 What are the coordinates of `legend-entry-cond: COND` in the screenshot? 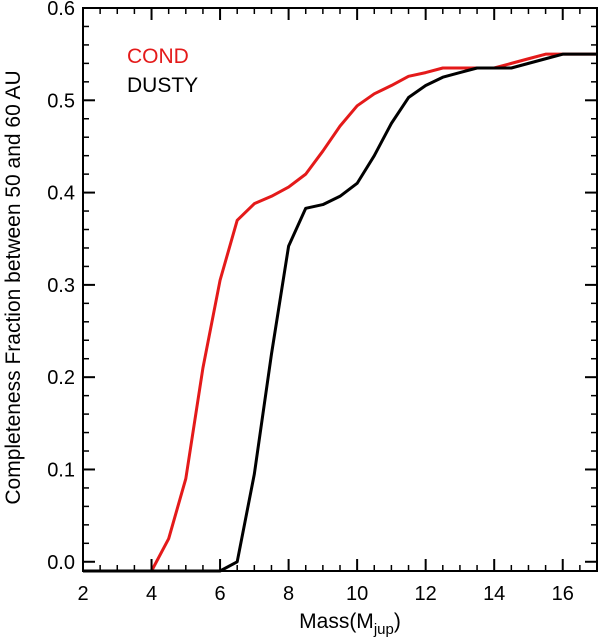 It's located at (158, 56).